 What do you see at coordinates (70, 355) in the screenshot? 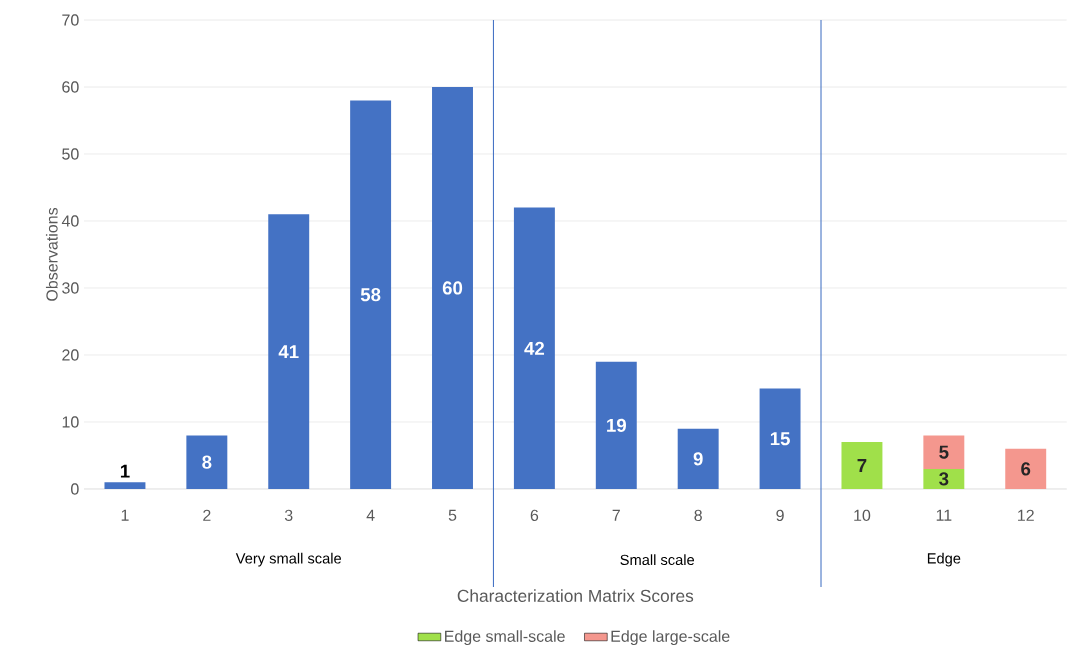
I see `y-tick-label: 20` at bounding box center [70, 355].